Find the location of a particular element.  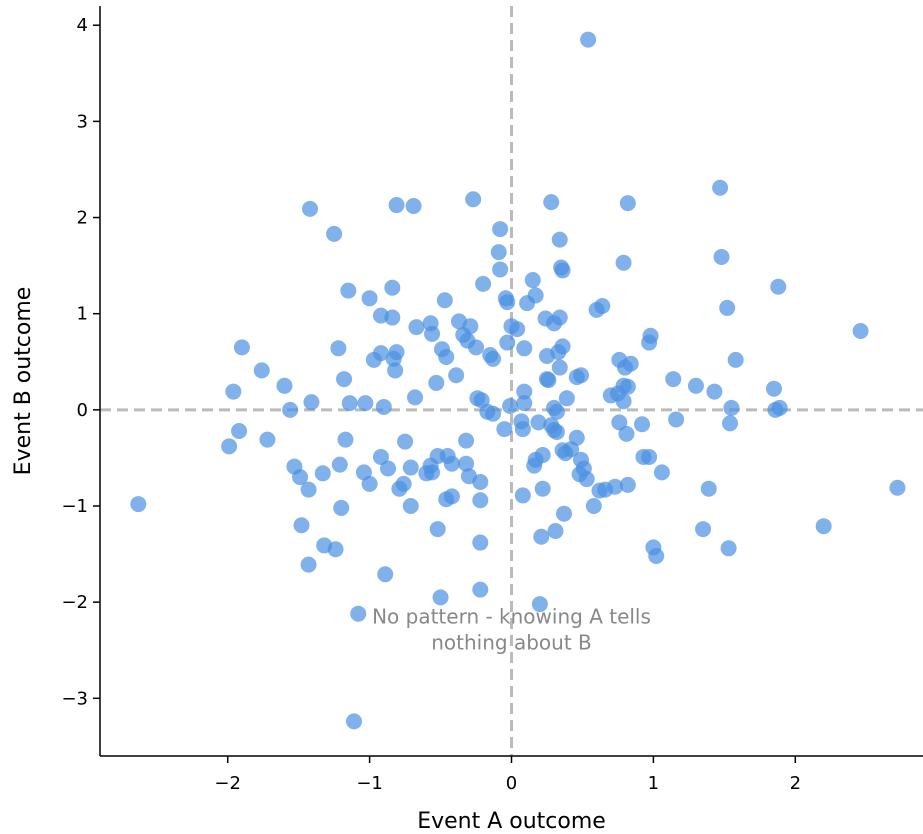

y-axis-ticks: −3 −2 −1 0 1 2 3 4 is located at coordinates (80, 362).